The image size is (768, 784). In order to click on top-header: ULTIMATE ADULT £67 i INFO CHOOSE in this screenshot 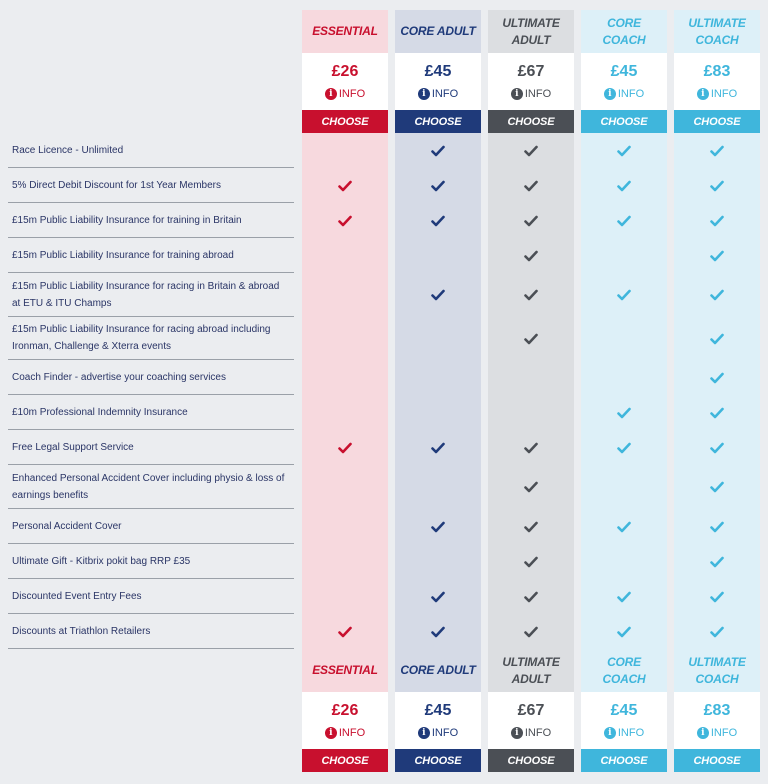, I will do `click(531, 71)`.